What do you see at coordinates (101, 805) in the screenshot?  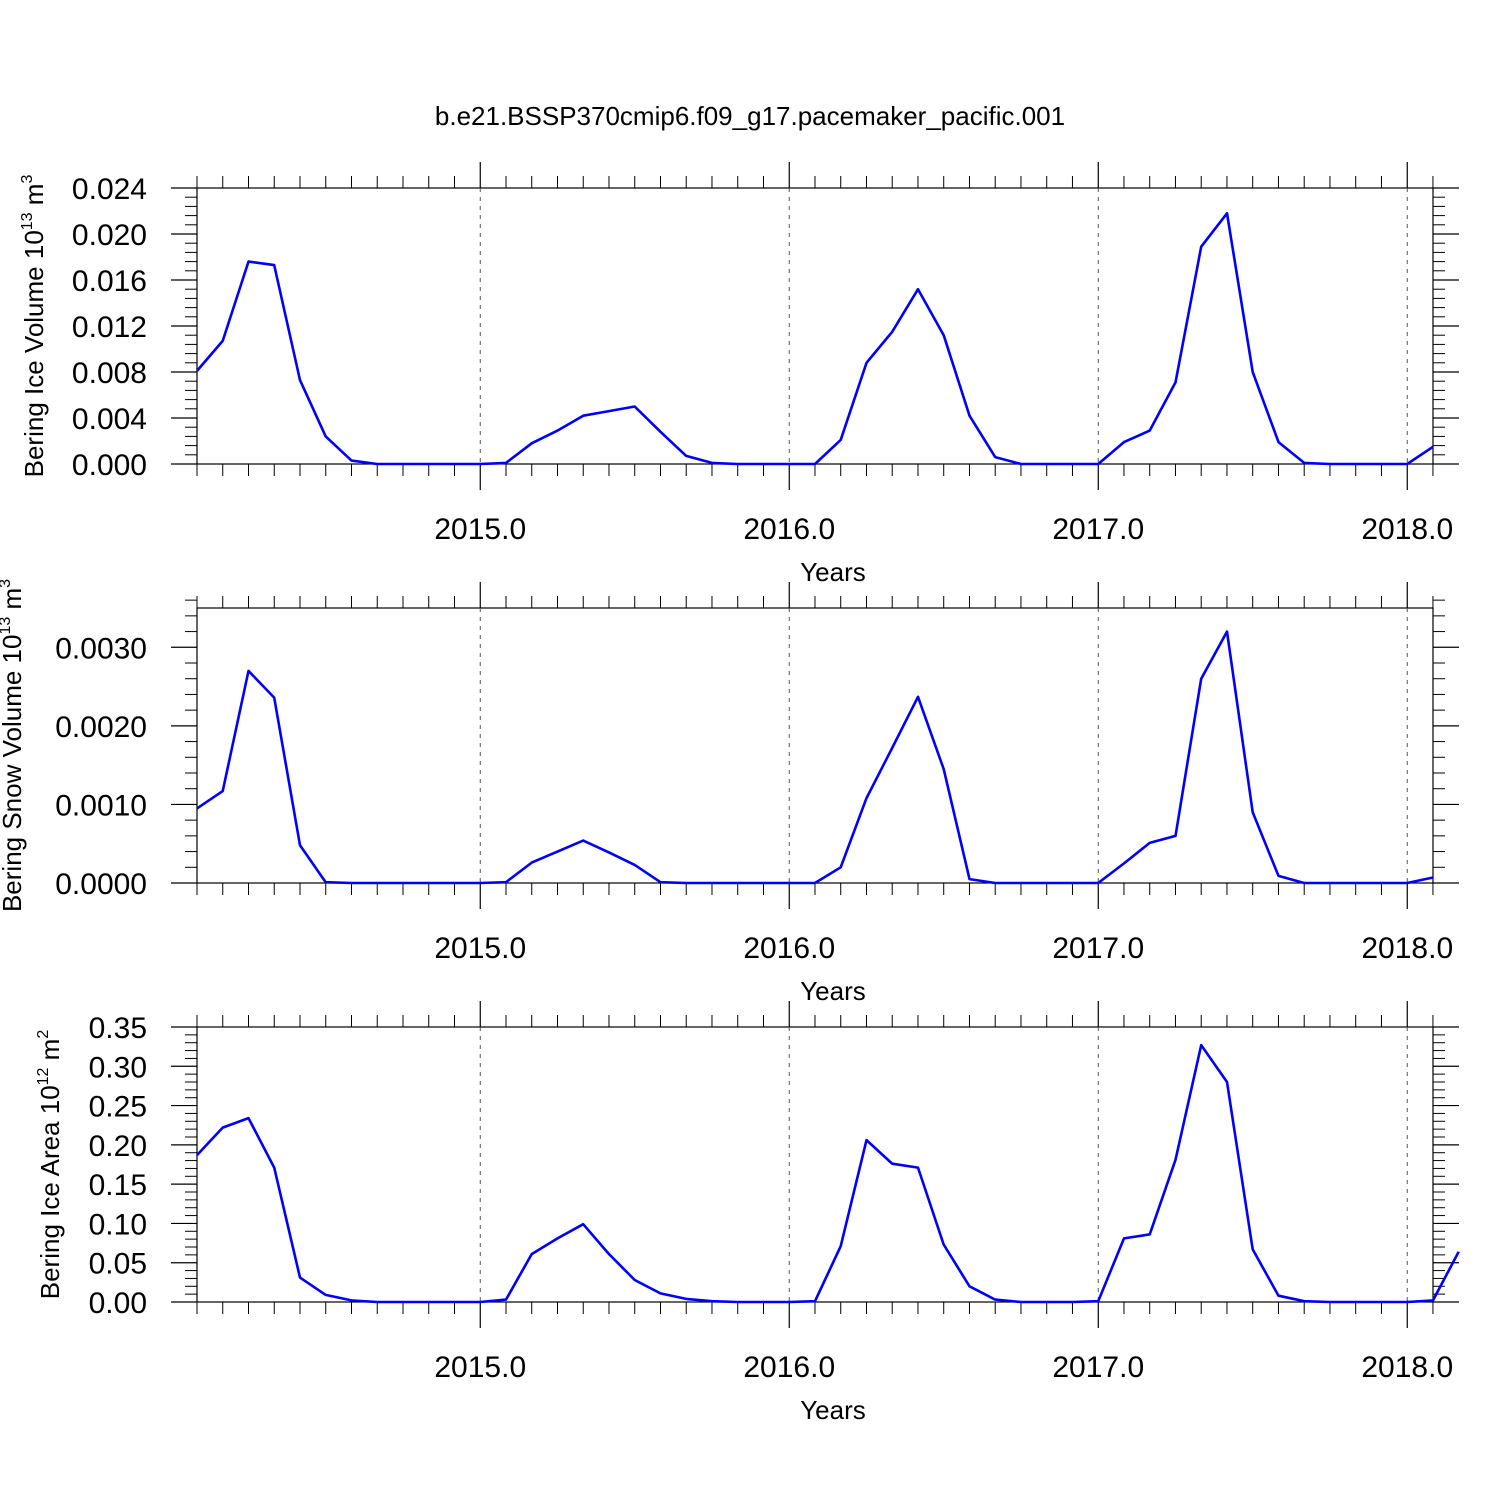 I see `y-tick-label: 0.0010` at bounding box center [101, 805].